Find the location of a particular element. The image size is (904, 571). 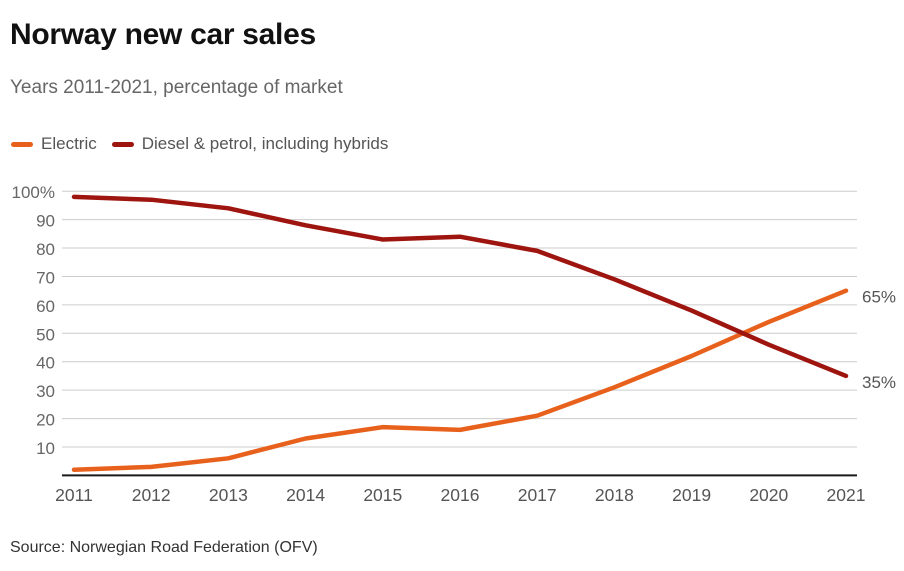

x-tick-label: 2015 is located at coordinates (382, 495).